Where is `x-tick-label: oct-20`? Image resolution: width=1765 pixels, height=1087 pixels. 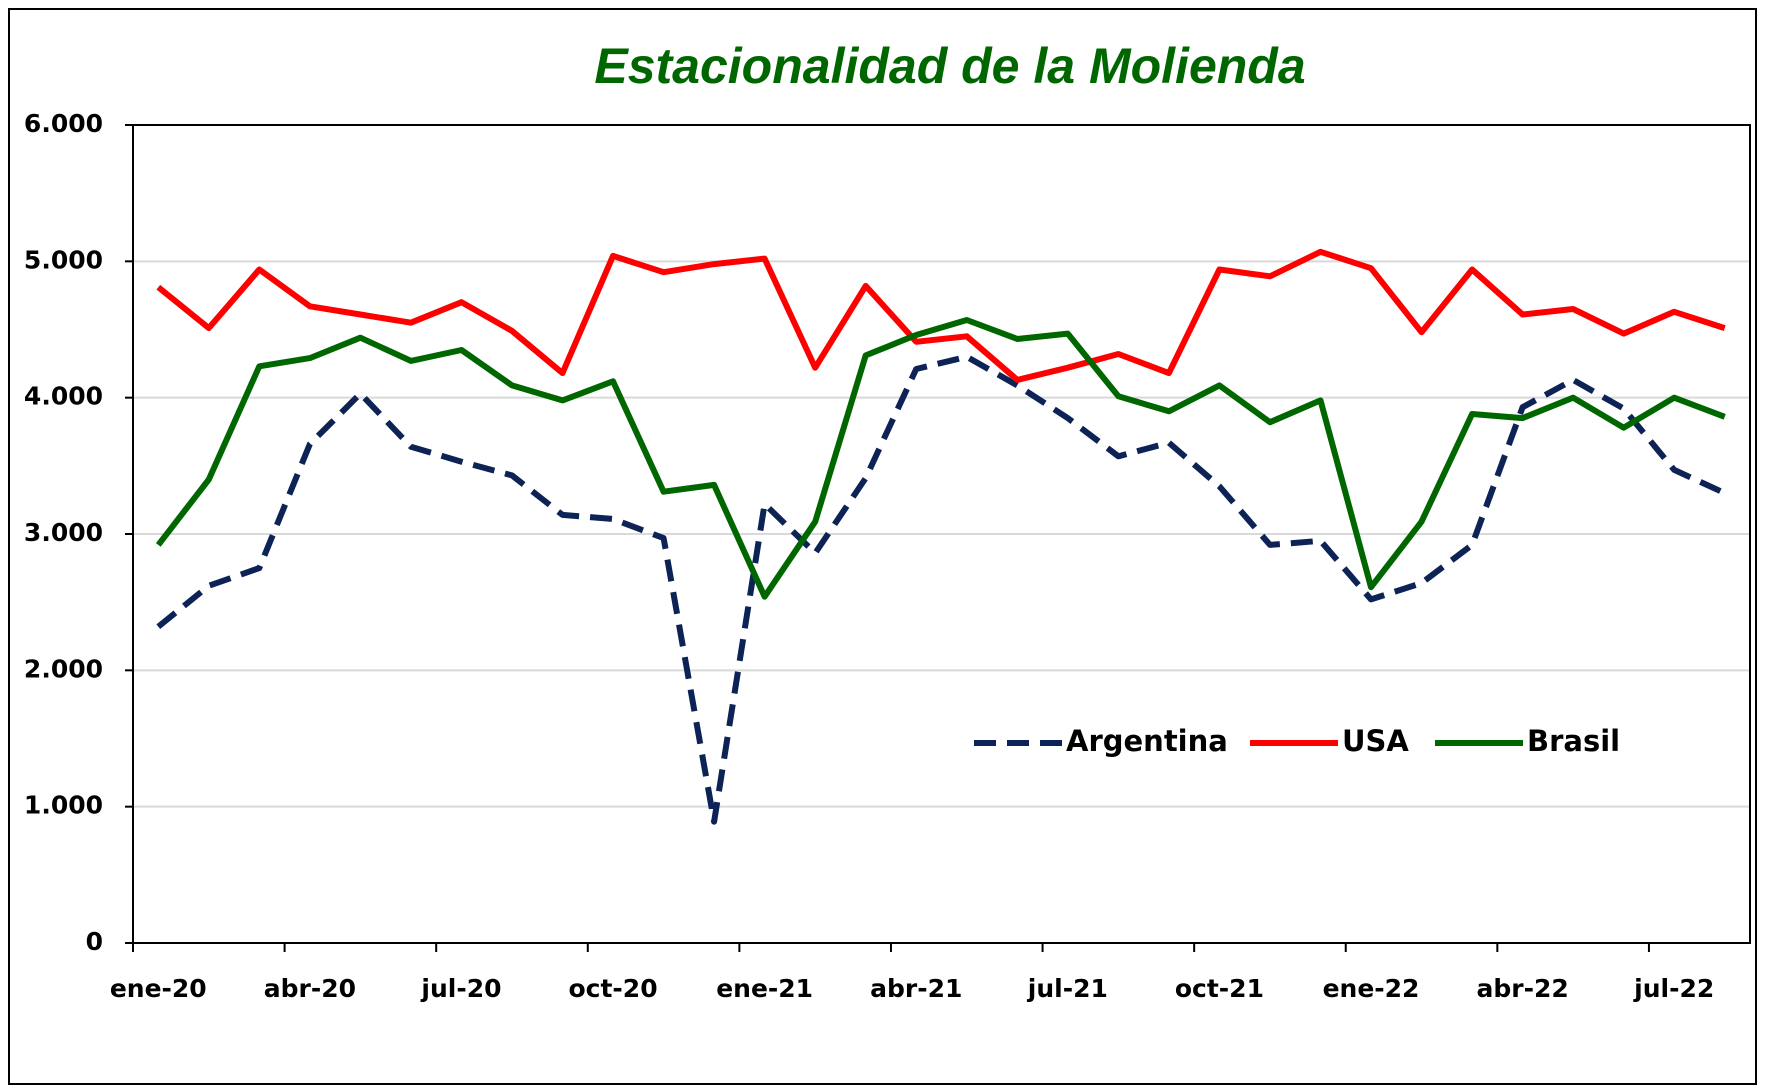
x-tick-label: oct-20 is located at coordinates (612, 988).